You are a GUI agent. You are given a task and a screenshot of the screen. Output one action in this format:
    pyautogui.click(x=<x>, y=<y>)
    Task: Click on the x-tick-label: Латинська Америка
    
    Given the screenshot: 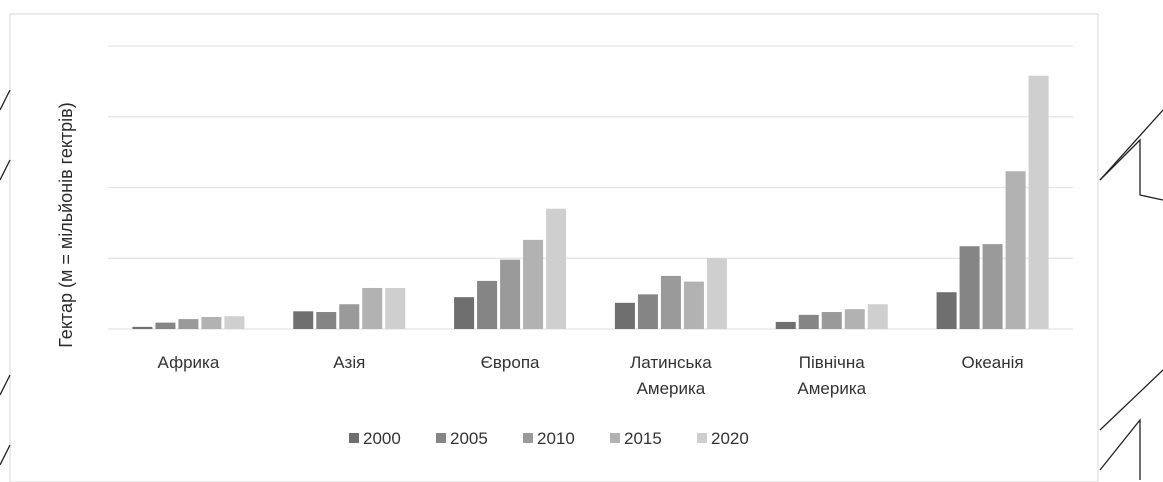 What is the action you would take?
    pyautogui.click(x=671, y=375)
    